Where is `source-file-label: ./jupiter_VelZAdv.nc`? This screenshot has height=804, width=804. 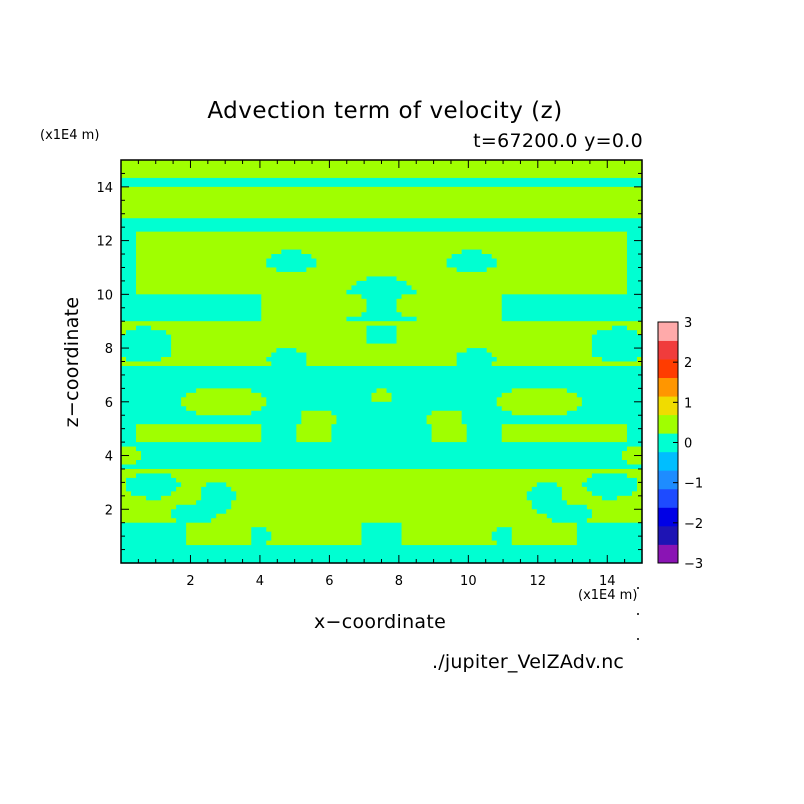
source-file-label: ./jupiter_VelZAdv.nc is located at coordinates (528, 662).